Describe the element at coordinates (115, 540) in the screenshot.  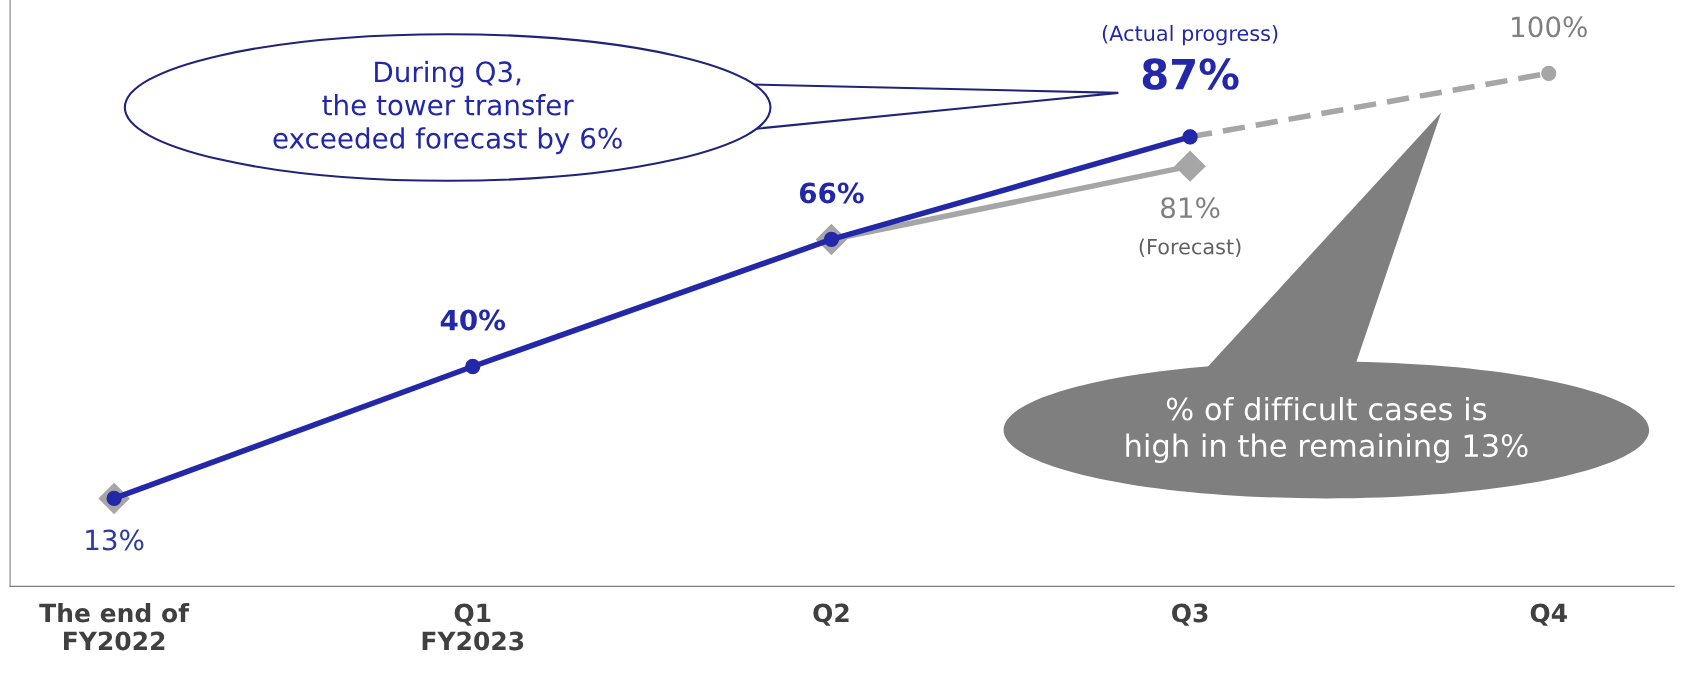
I see `data-label: 13%` at that location.